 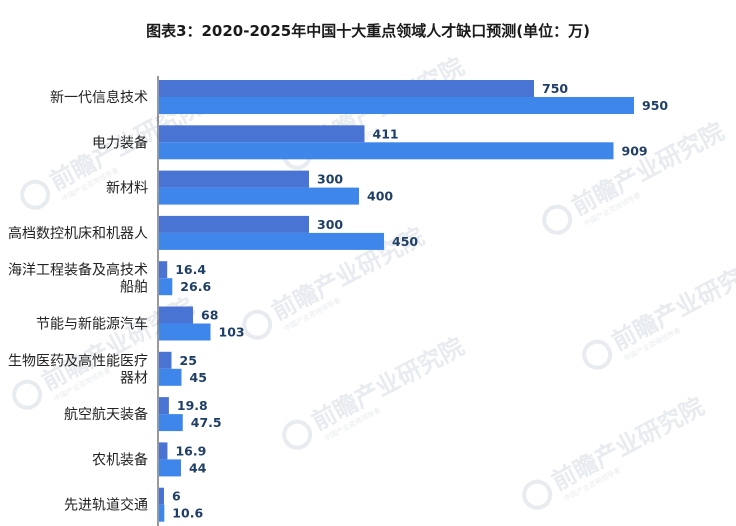 I want to click on category-label: 高档数控机床和机器人, so click(x=78, y=233).